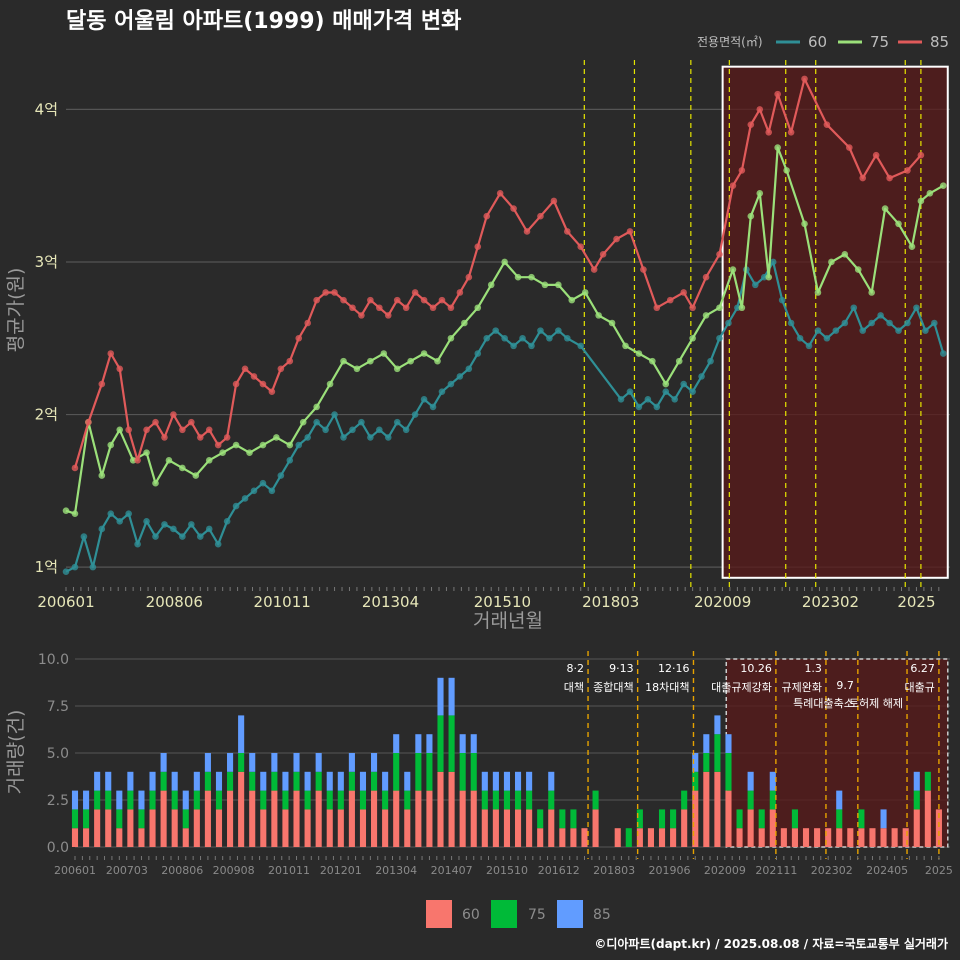 The image size is (960, 960). I want to click on volume-x-tick-label: 201510, so click(507, 870).